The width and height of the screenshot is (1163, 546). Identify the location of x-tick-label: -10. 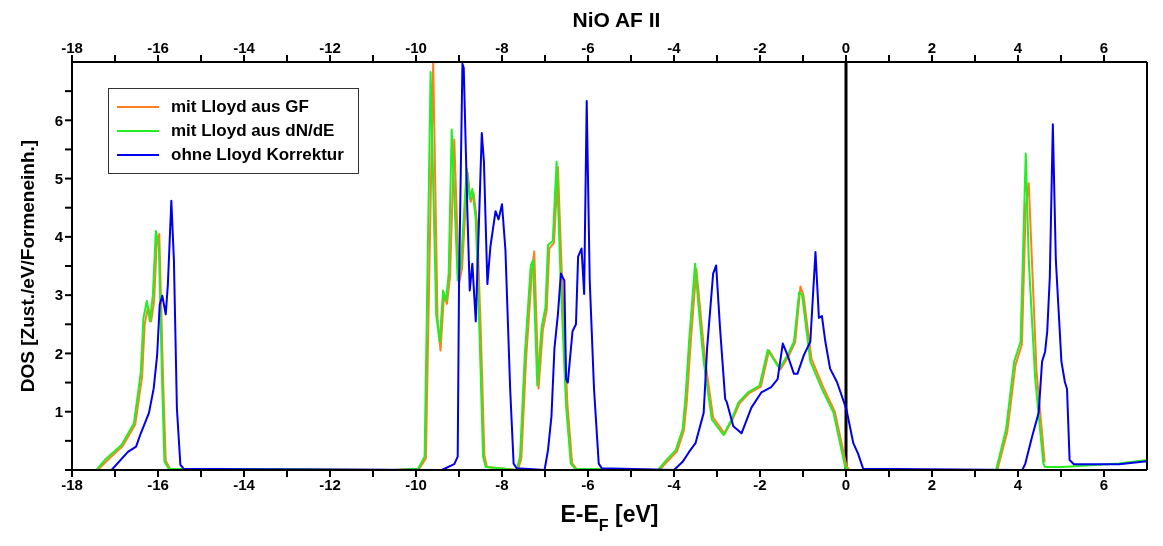
(416, 484).